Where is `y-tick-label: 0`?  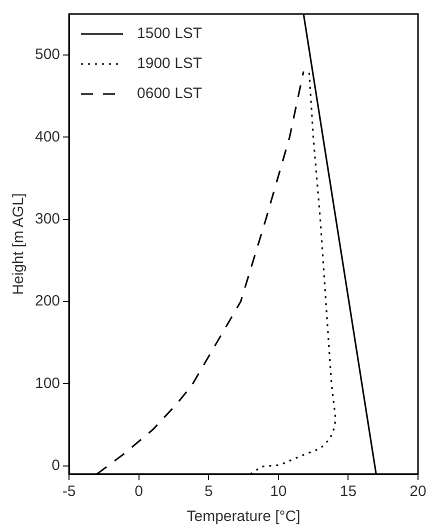
y-tick-label: 0 is located at coordinates (56, 465).